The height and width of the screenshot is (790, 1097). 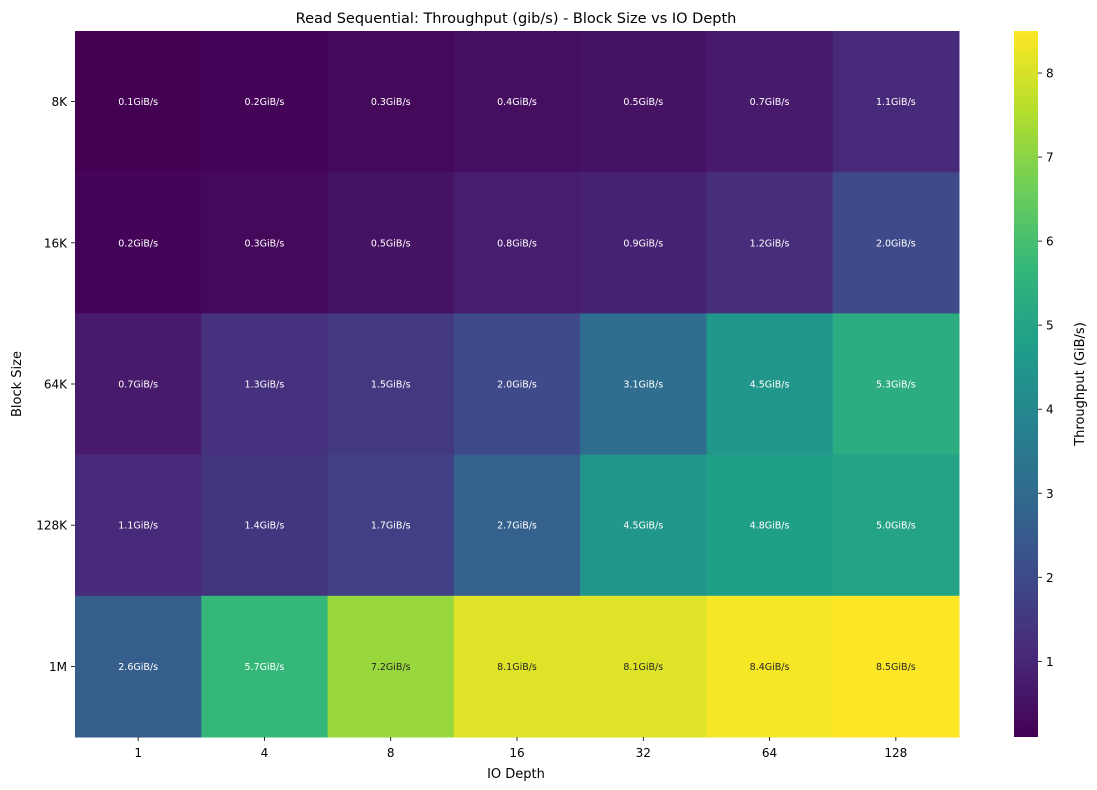 I want to click on cell-value-label: 7.2GiB/s, so click(x=391, y=667).